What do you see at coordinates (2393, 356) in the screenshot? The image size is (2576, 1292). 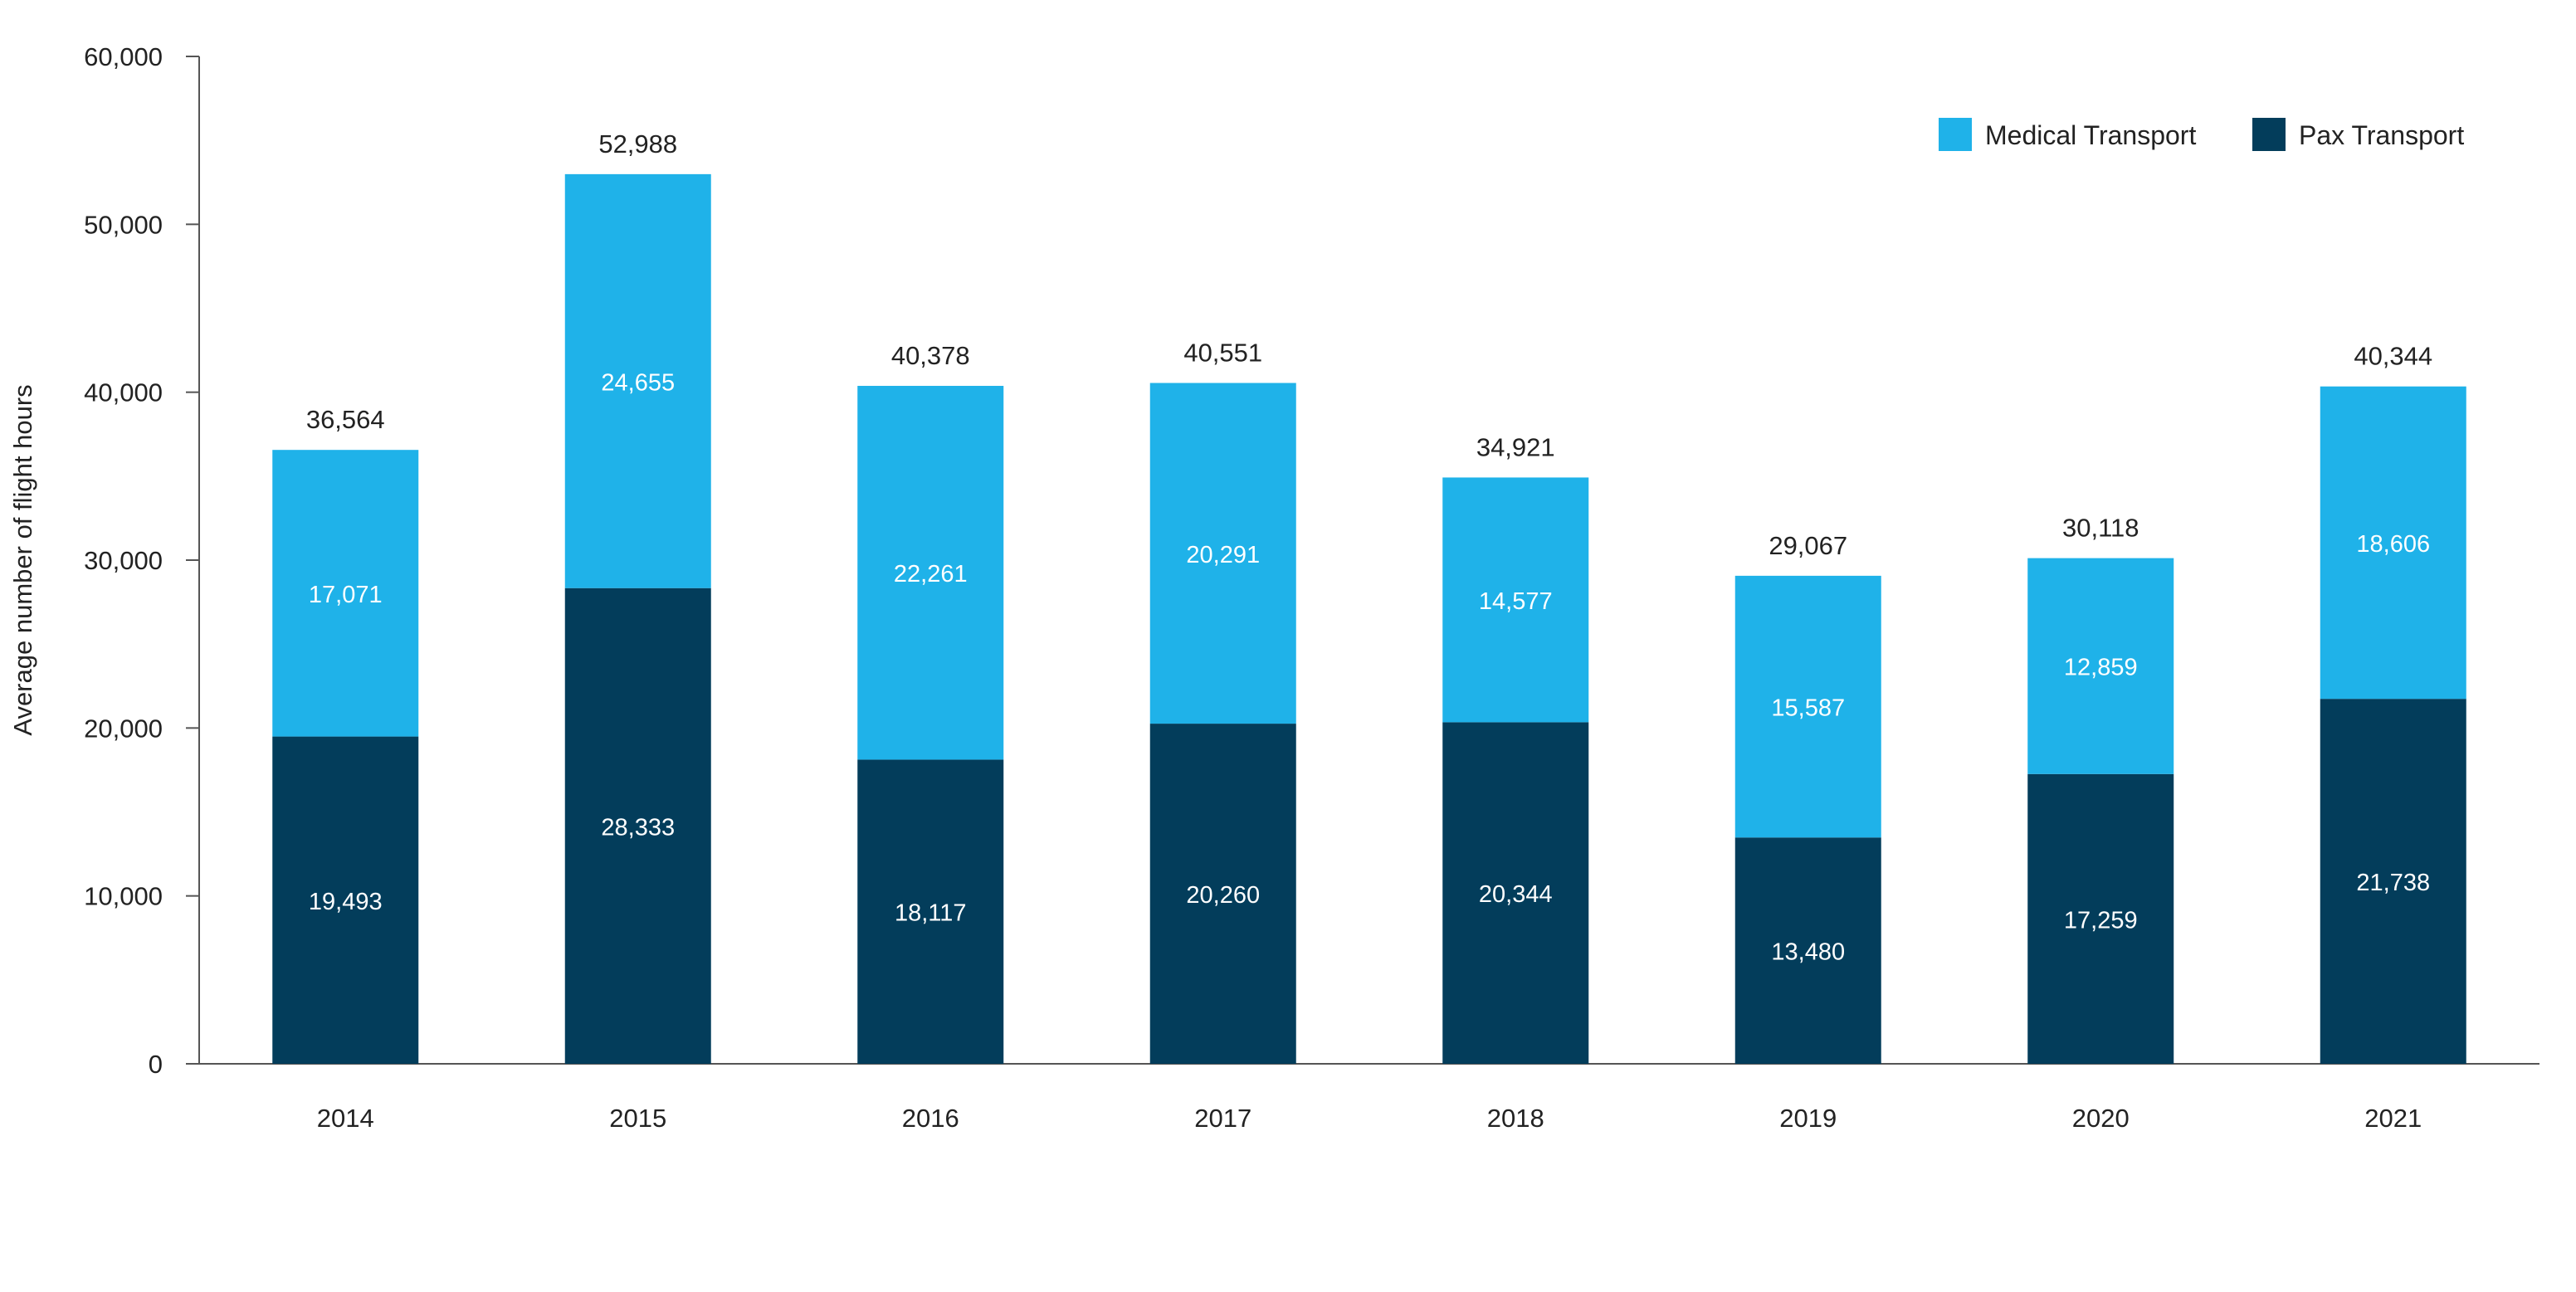 I see `bar-total-label: 40,344` at bounding box center [2393, 356].